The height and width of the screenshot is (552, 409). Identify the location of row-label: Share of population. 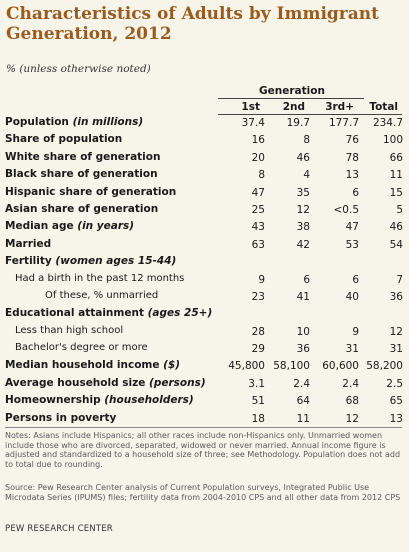
(63, 139).